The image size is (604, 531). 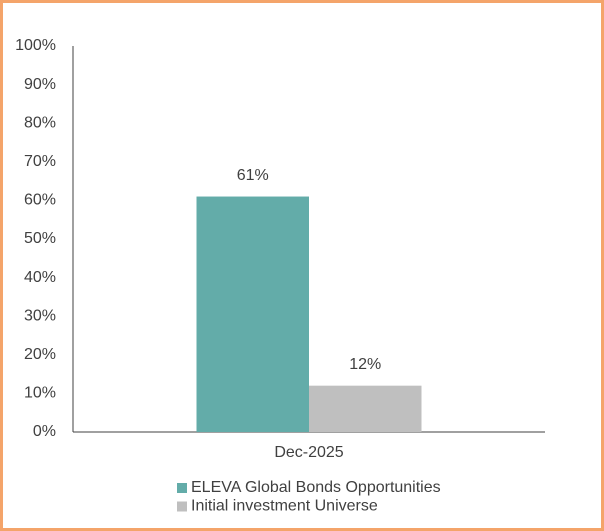 I want to click on y-tick-label: 90%, so click(x=40, y=84).